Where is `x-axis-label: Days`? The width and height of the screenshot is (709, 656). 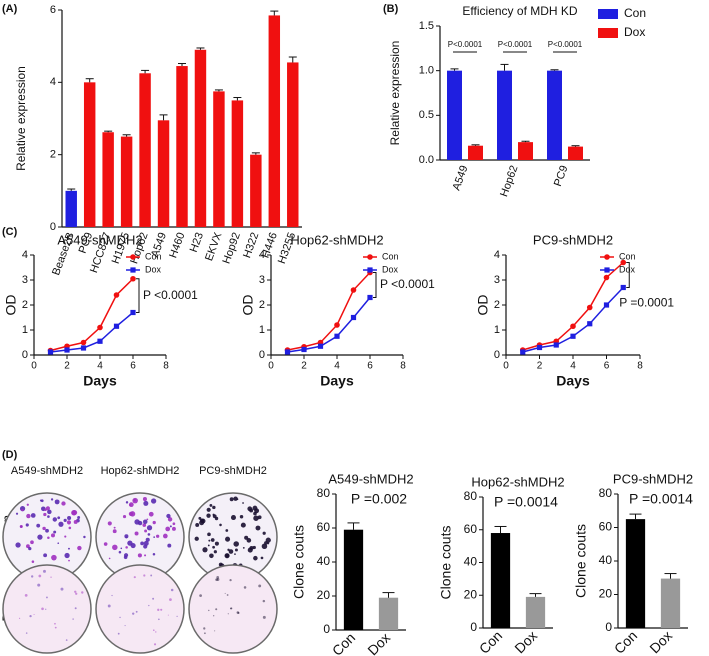 x-axis-label: Days is located at coordinates (100, 381).